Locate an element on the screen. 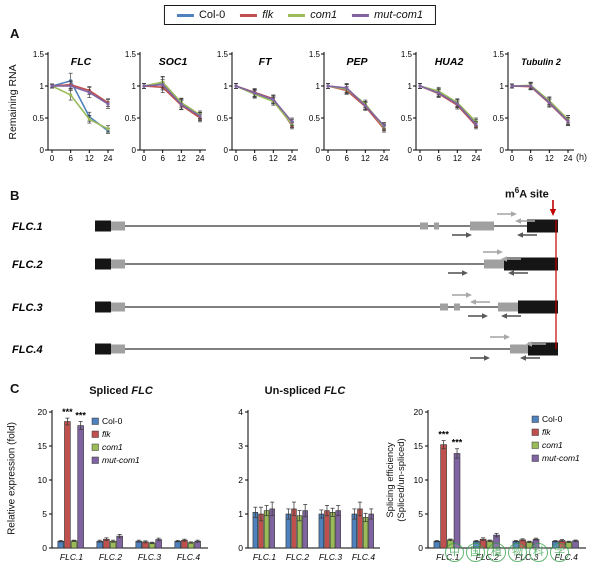  svg-text: FLC is located at coordinates (81, 62).